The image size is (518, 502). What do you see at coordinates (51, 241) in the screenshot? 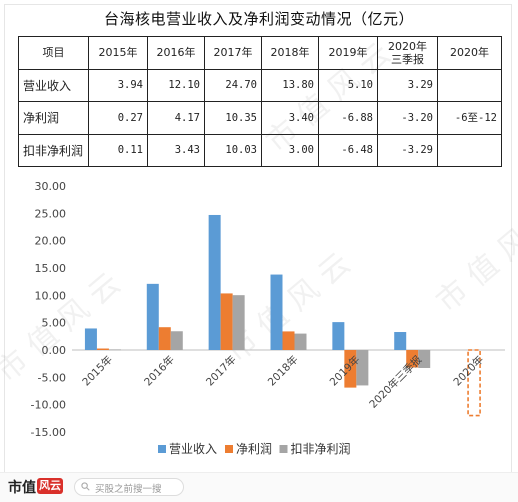
I see `y-tick-label: 20.00` at bounding box center [51, 241].